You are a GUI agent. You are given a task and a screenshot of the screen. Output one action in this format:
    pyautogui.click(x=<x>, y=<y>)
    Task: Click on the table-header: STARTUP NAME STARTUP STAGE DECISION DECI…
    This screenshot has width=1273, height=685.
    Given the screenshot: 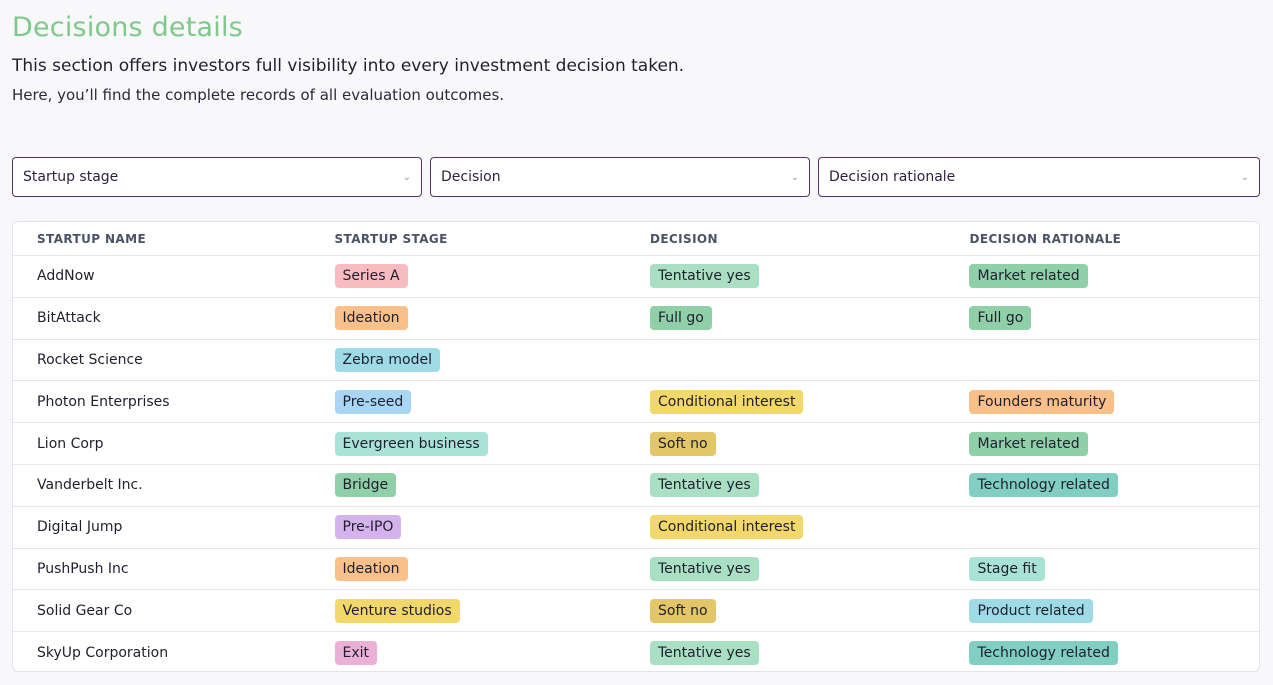 What is the action you would take?
    pyautogui.click(x=636, y=239)
    